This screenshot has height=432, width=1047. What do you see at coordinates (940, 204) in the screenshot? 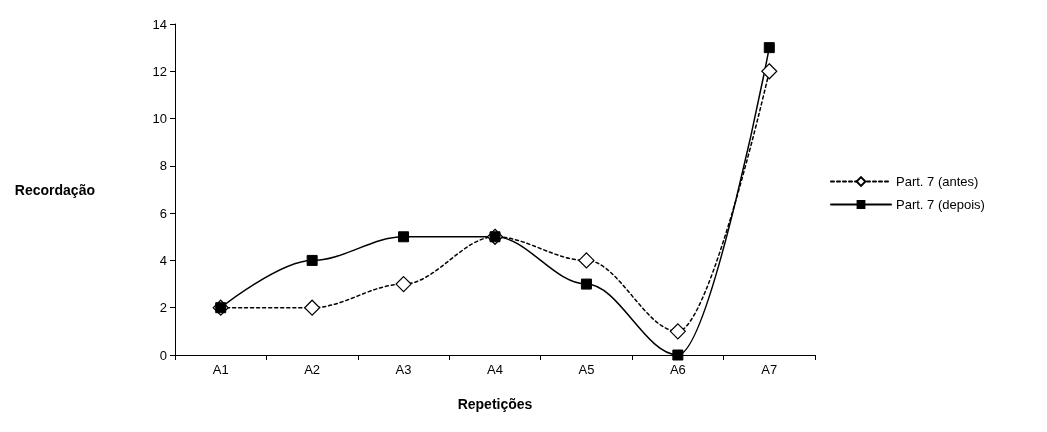
I see `legend-label: Part. 7 (depois)` at bounding box center [940, 204].